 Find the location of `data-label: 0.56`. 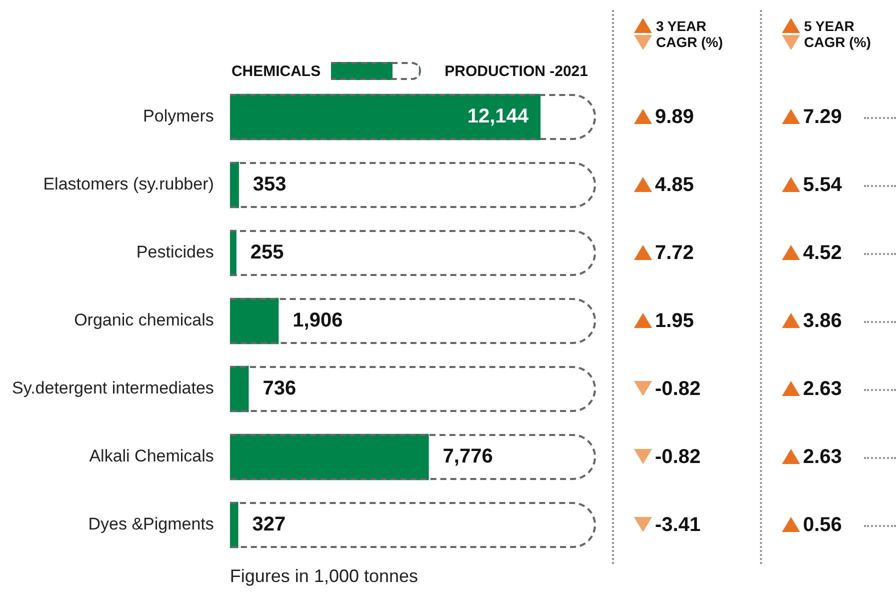

data-label: 0.56 is located at coordinates (822, 525).